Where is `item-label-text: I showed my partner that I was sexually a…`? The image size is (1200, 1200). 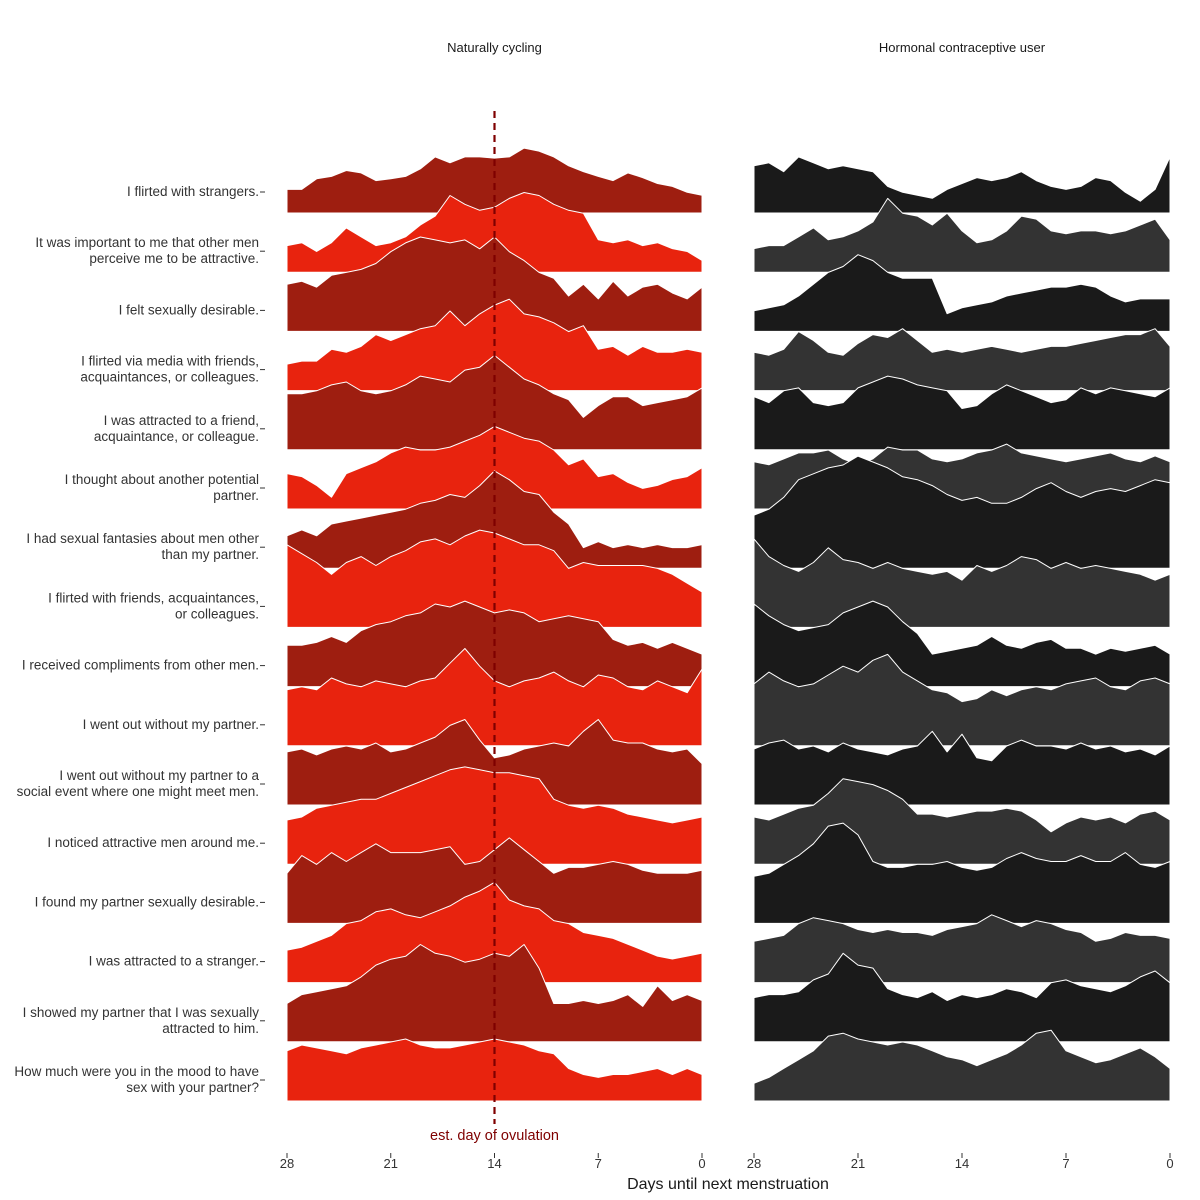 item-label-text: I showed my partner that I was sexually a… is located at coordinates (141, 1020).